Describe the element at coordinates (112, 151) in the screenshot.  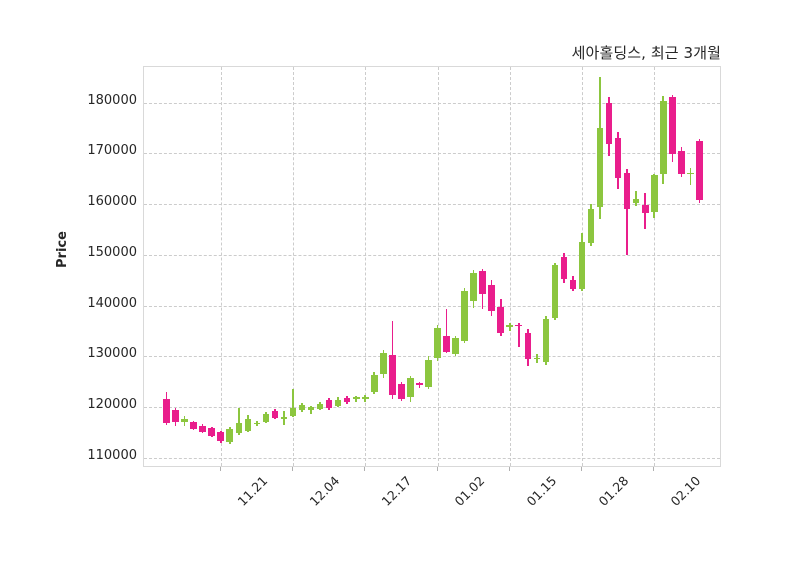
I see `y-tick-label: 170000` at that location.